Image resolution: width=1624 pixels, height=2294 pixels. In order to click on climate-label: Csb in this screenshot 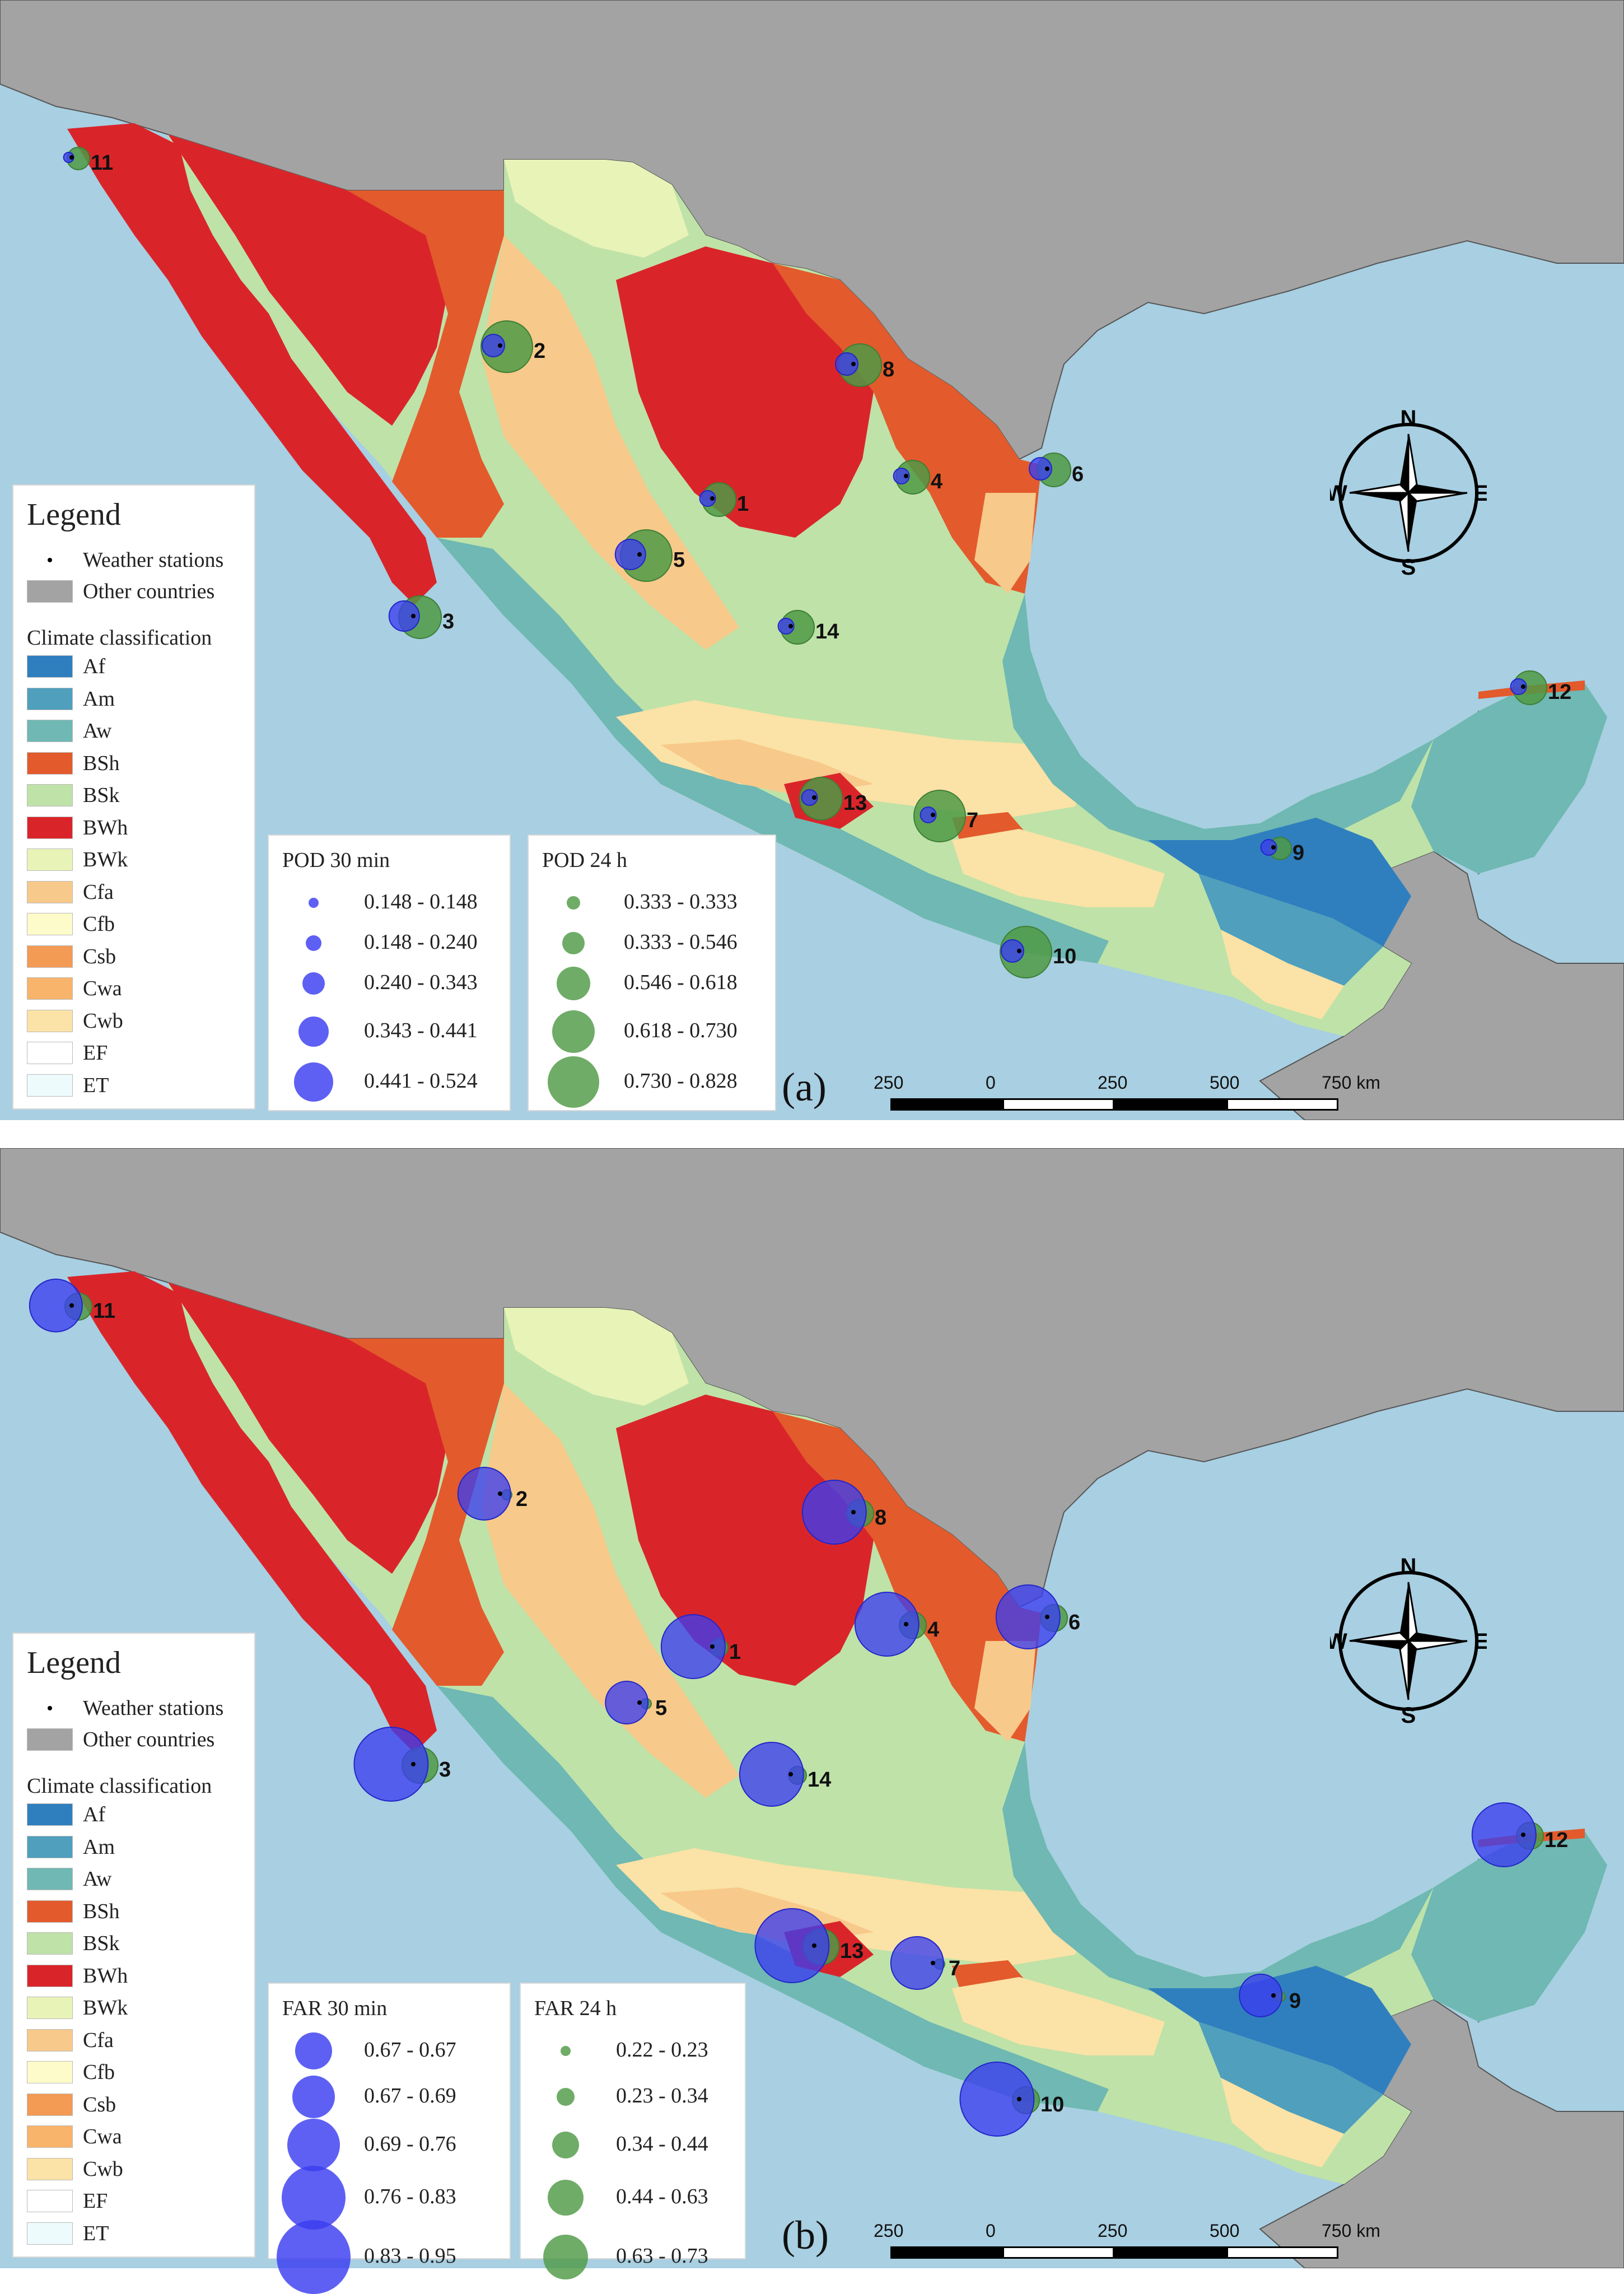, I will do `click(100, 956)`.